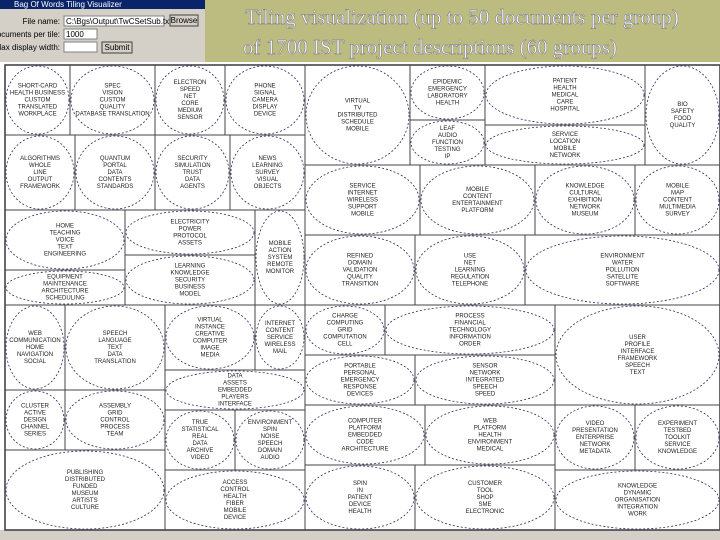 The height and width of the screenshot is (540, 720). Describe the element at coordinates (595, 438) in the screenshot. I see `tile-word: ENTERPRISE` at that location.